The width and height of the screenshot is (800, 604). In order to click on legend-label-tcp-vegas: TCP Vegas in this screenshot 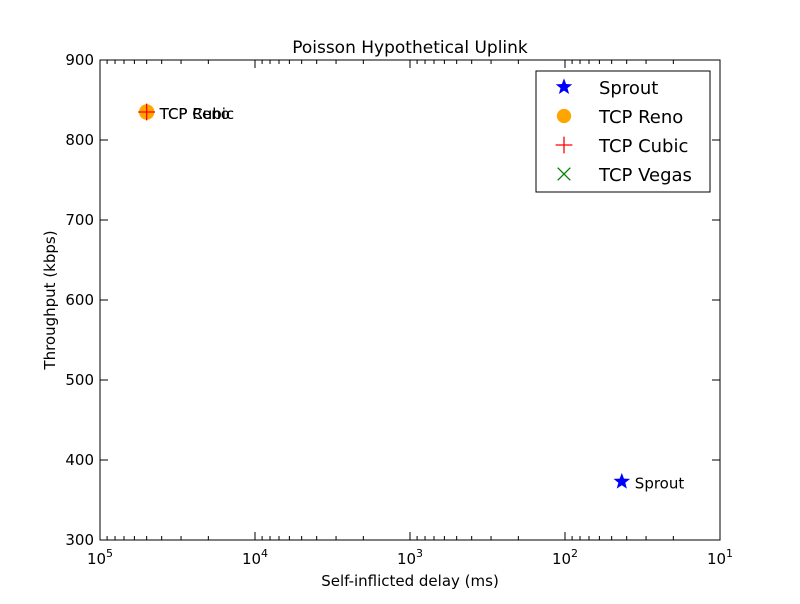, I will do `click(645, 175)`.